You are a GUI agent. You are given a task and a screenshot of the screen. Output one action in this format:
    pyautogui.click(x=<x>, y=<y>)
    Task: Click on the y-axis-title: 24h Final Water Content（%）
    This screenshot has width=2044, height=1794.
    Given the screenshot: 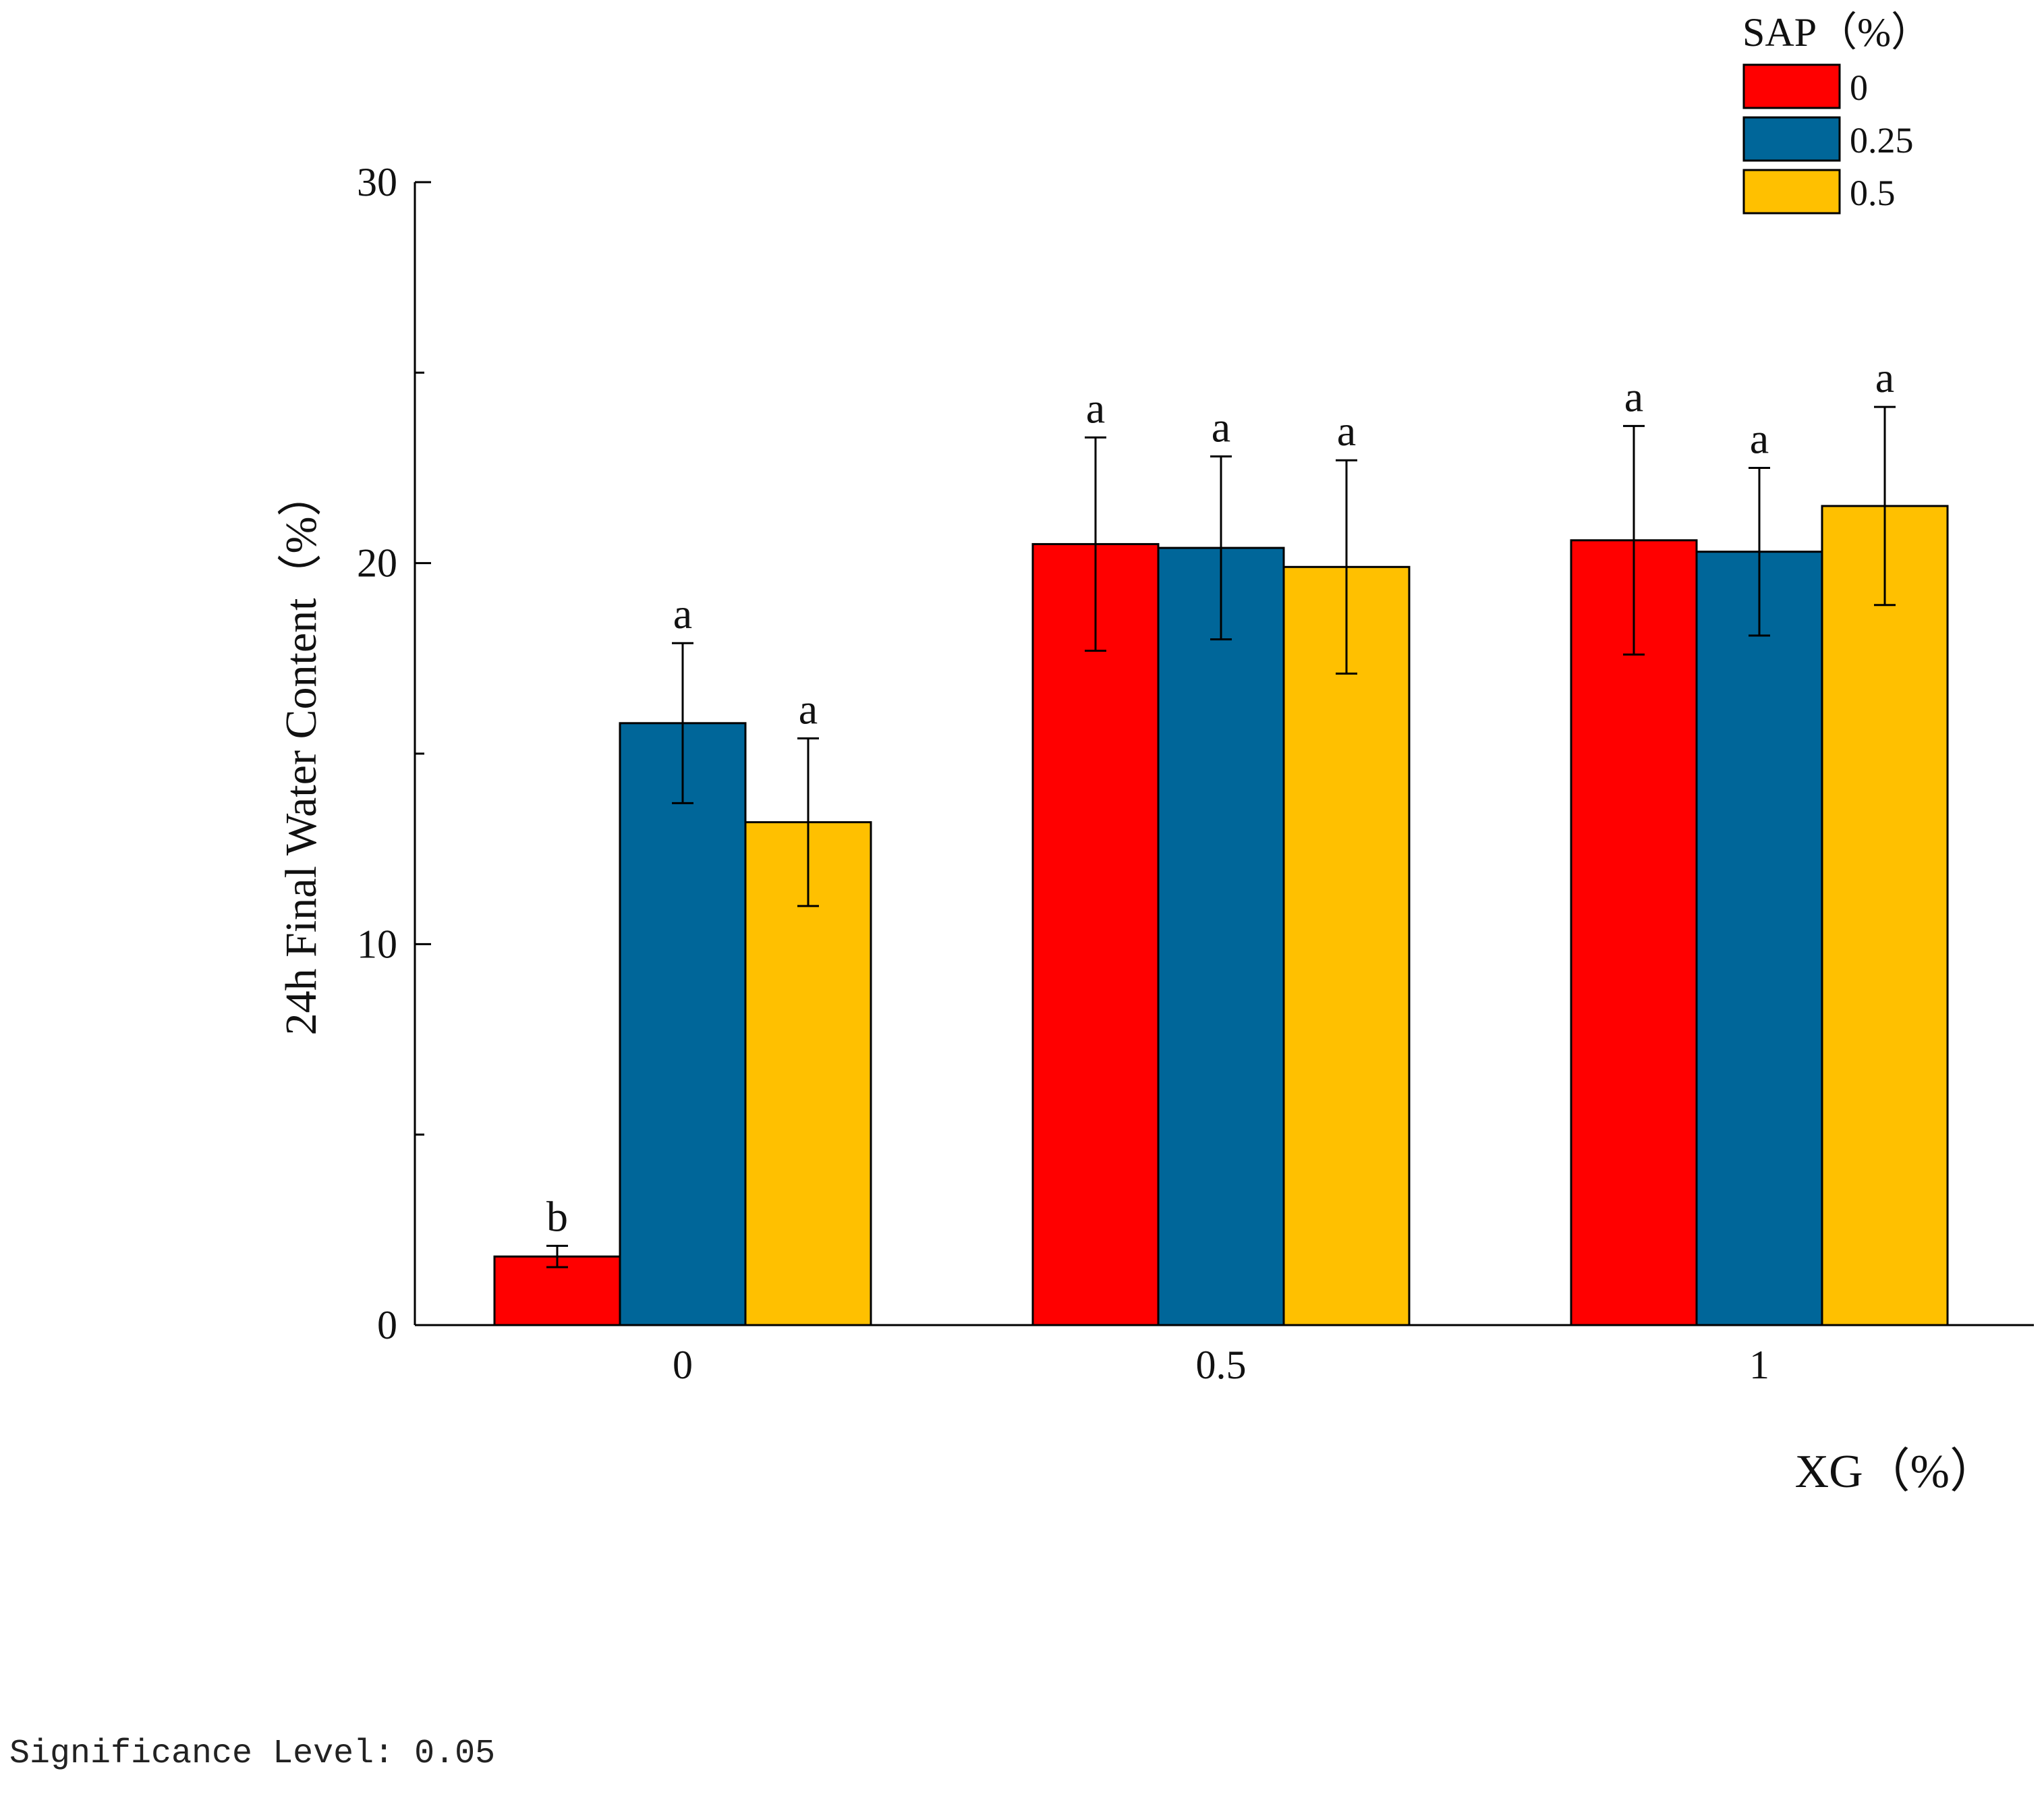 What is the action you would take?
    pyautogui.click(x=301, y=754)
    